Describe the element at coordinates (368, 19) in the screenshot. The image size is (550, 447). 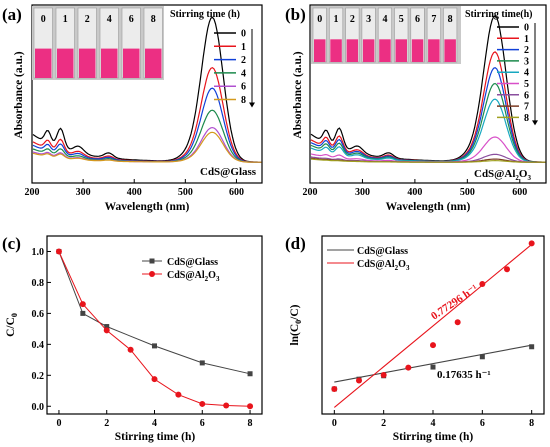
I see `vial-label-b-3: 3` at that location.